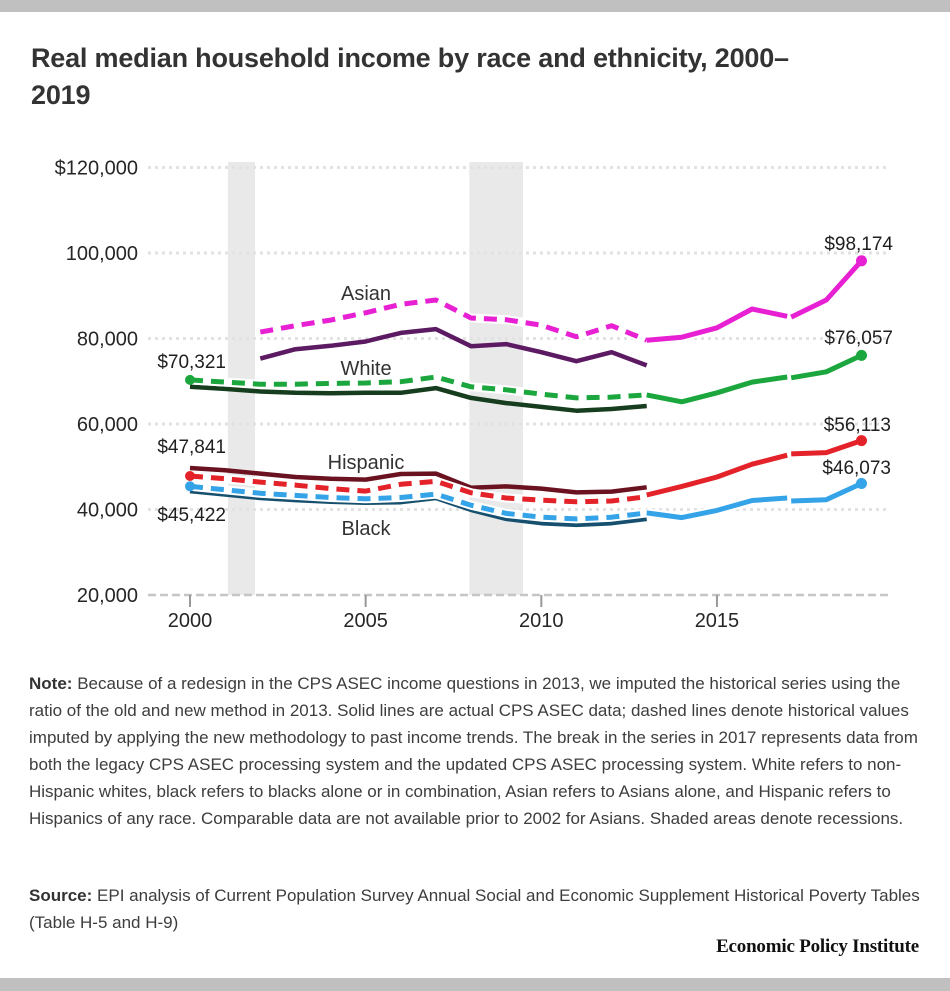  What do you see at coordinates (826, 367) in the screenshot?
I see `line-white-post-break` at bounding box center [826, 367].